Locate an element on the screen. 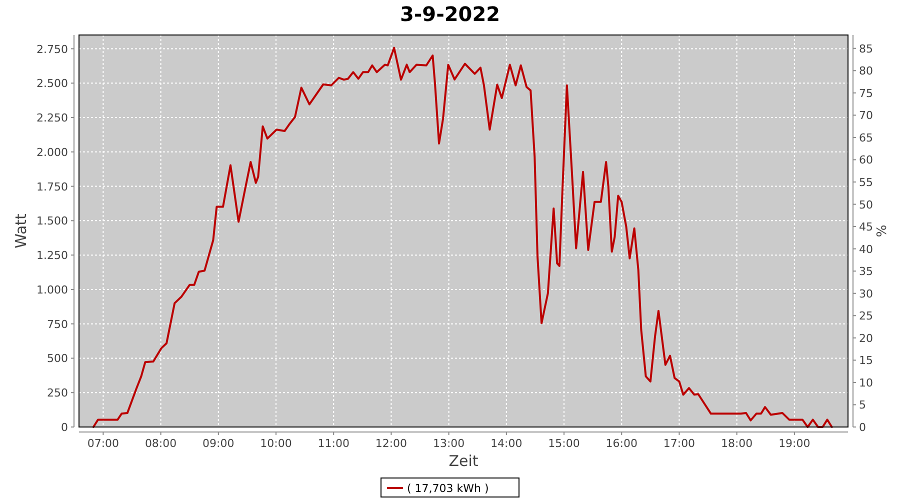  y2-tick-label: 55 is located at coordinates (866, 182).